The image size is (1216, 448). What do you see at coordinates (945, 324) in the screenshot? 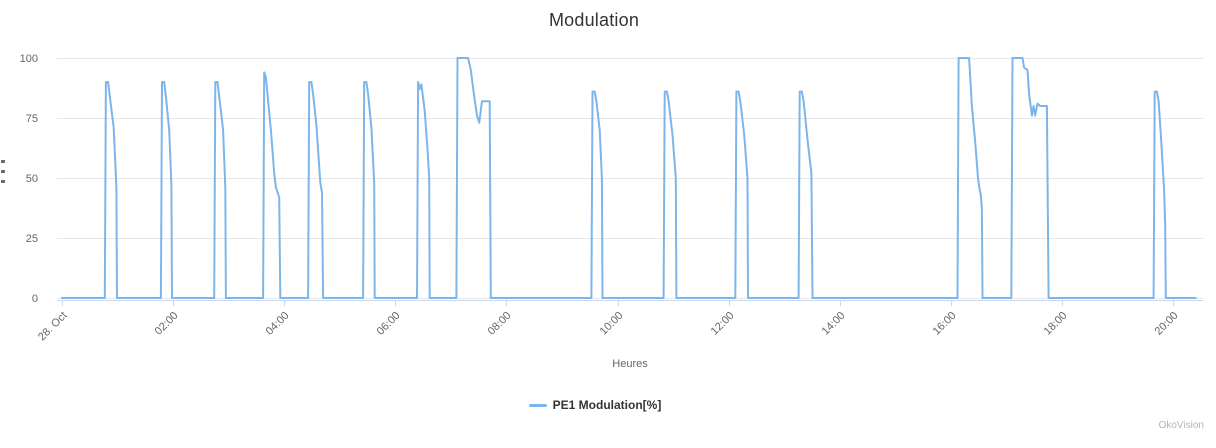
I see `x-tick-label: 16:00` at bounding box center [945, 324].